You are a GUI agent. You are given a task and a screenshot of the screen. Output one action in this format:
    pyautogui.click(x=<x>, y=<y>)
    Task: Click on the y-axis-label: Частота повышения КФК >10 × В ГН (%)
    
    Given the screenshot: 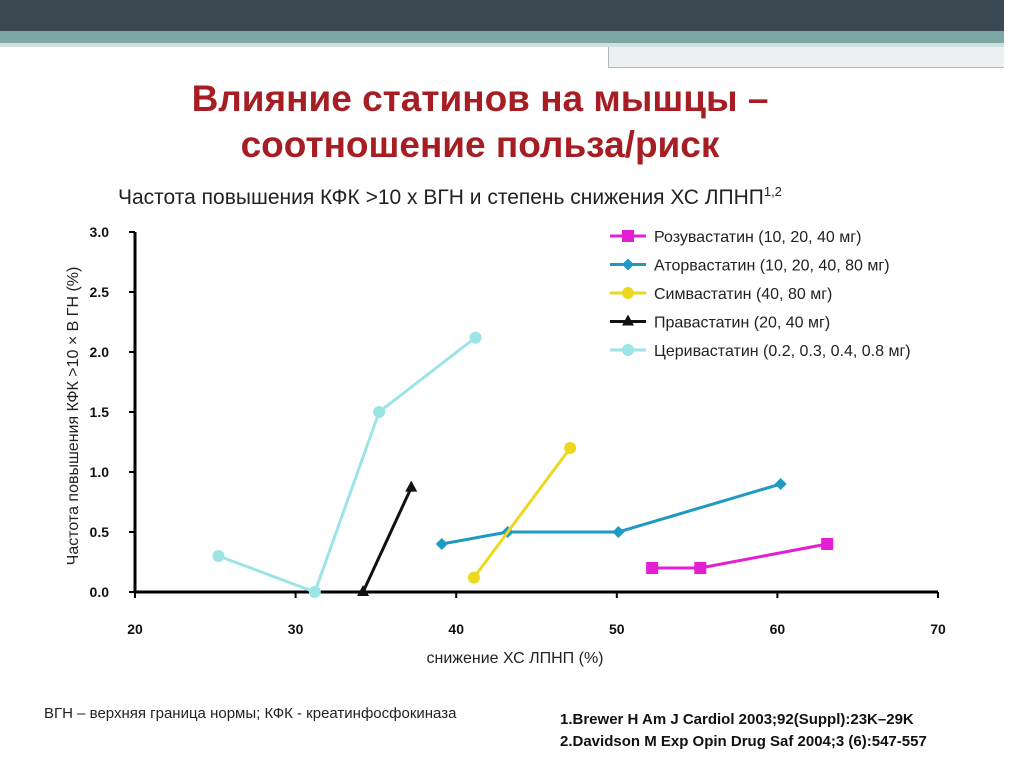 What is the action you would take?
    pyautogui.click(x=73, y=416)
    